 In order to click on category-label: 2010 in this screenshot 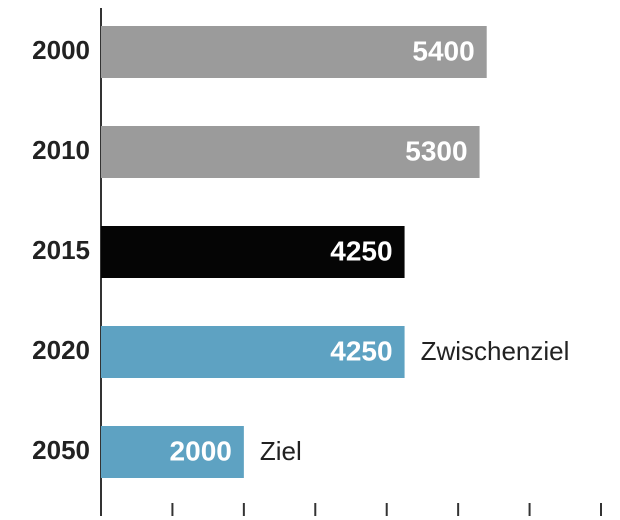, I will do `click(61, 150)`.